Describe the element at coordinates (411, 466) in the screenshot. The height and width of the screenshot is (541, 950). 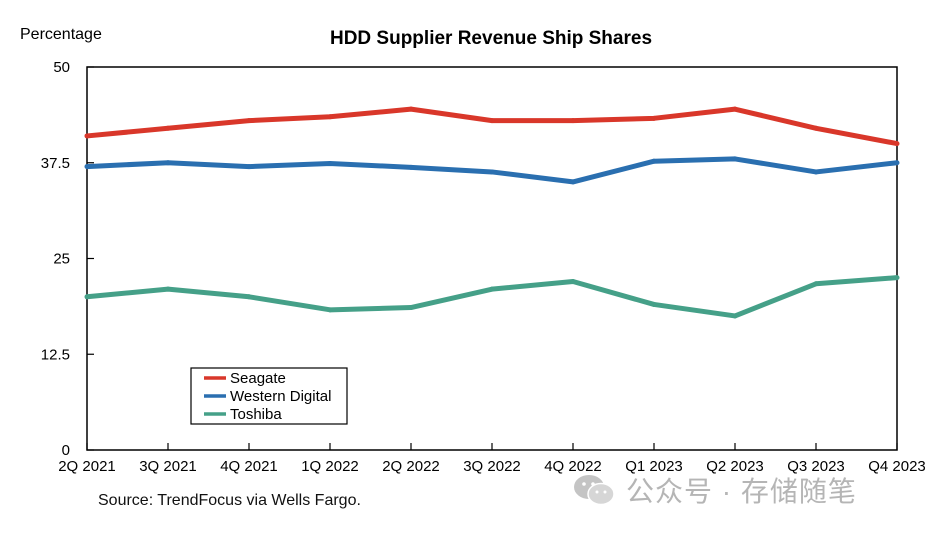
I see `x-tick-label: 2Q 2022` at that location.